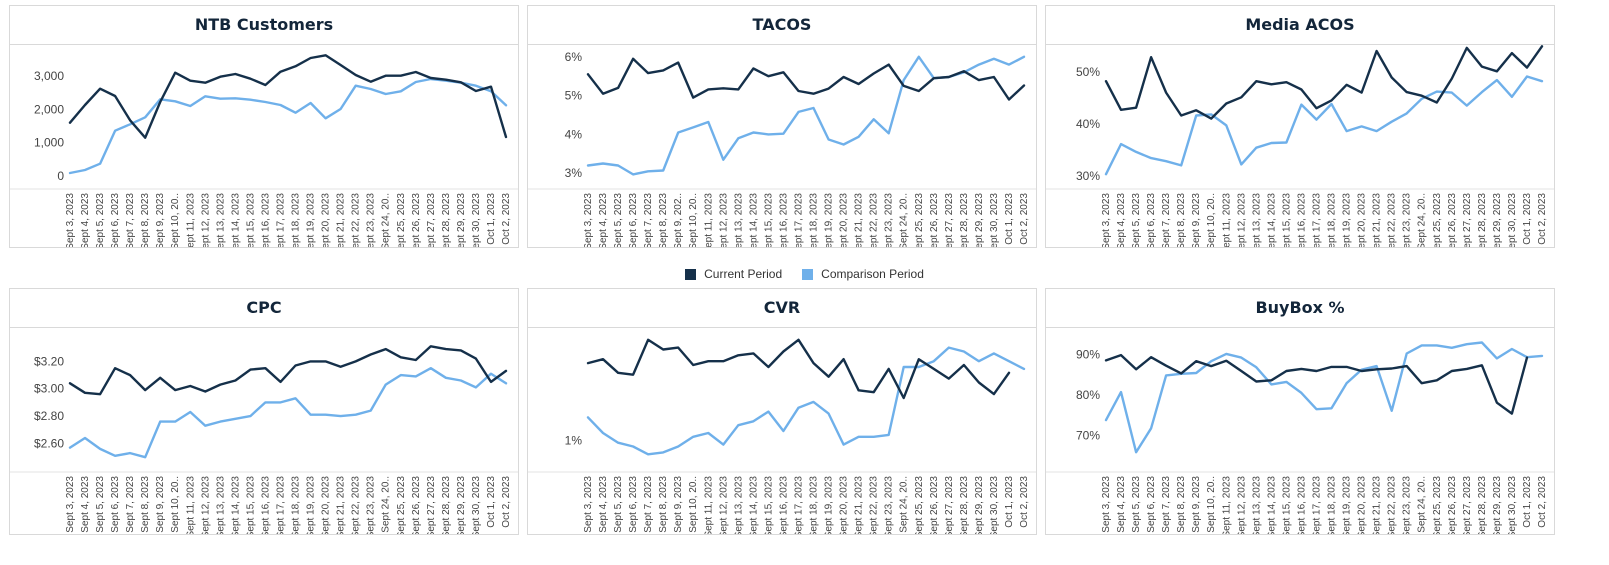 The image size is (1609, 565). What do you see at coordinates (934, 220) in the screenshot?
I see `x-tick-label: Sept 26, 2023` at bounding box center [934, 220].